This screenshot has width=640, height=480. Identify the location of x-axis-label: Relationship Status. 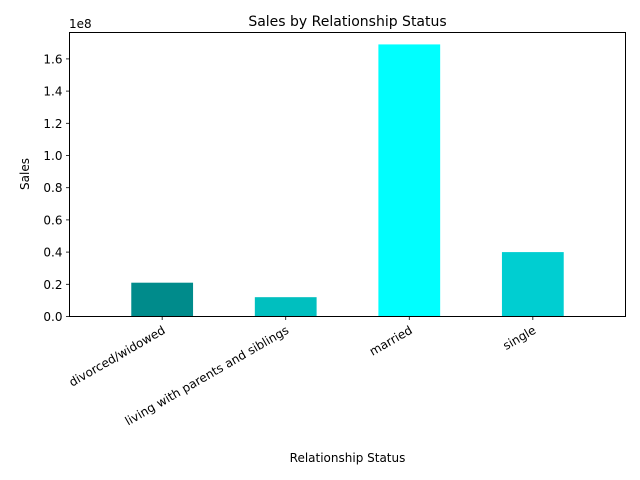
(348, 458).